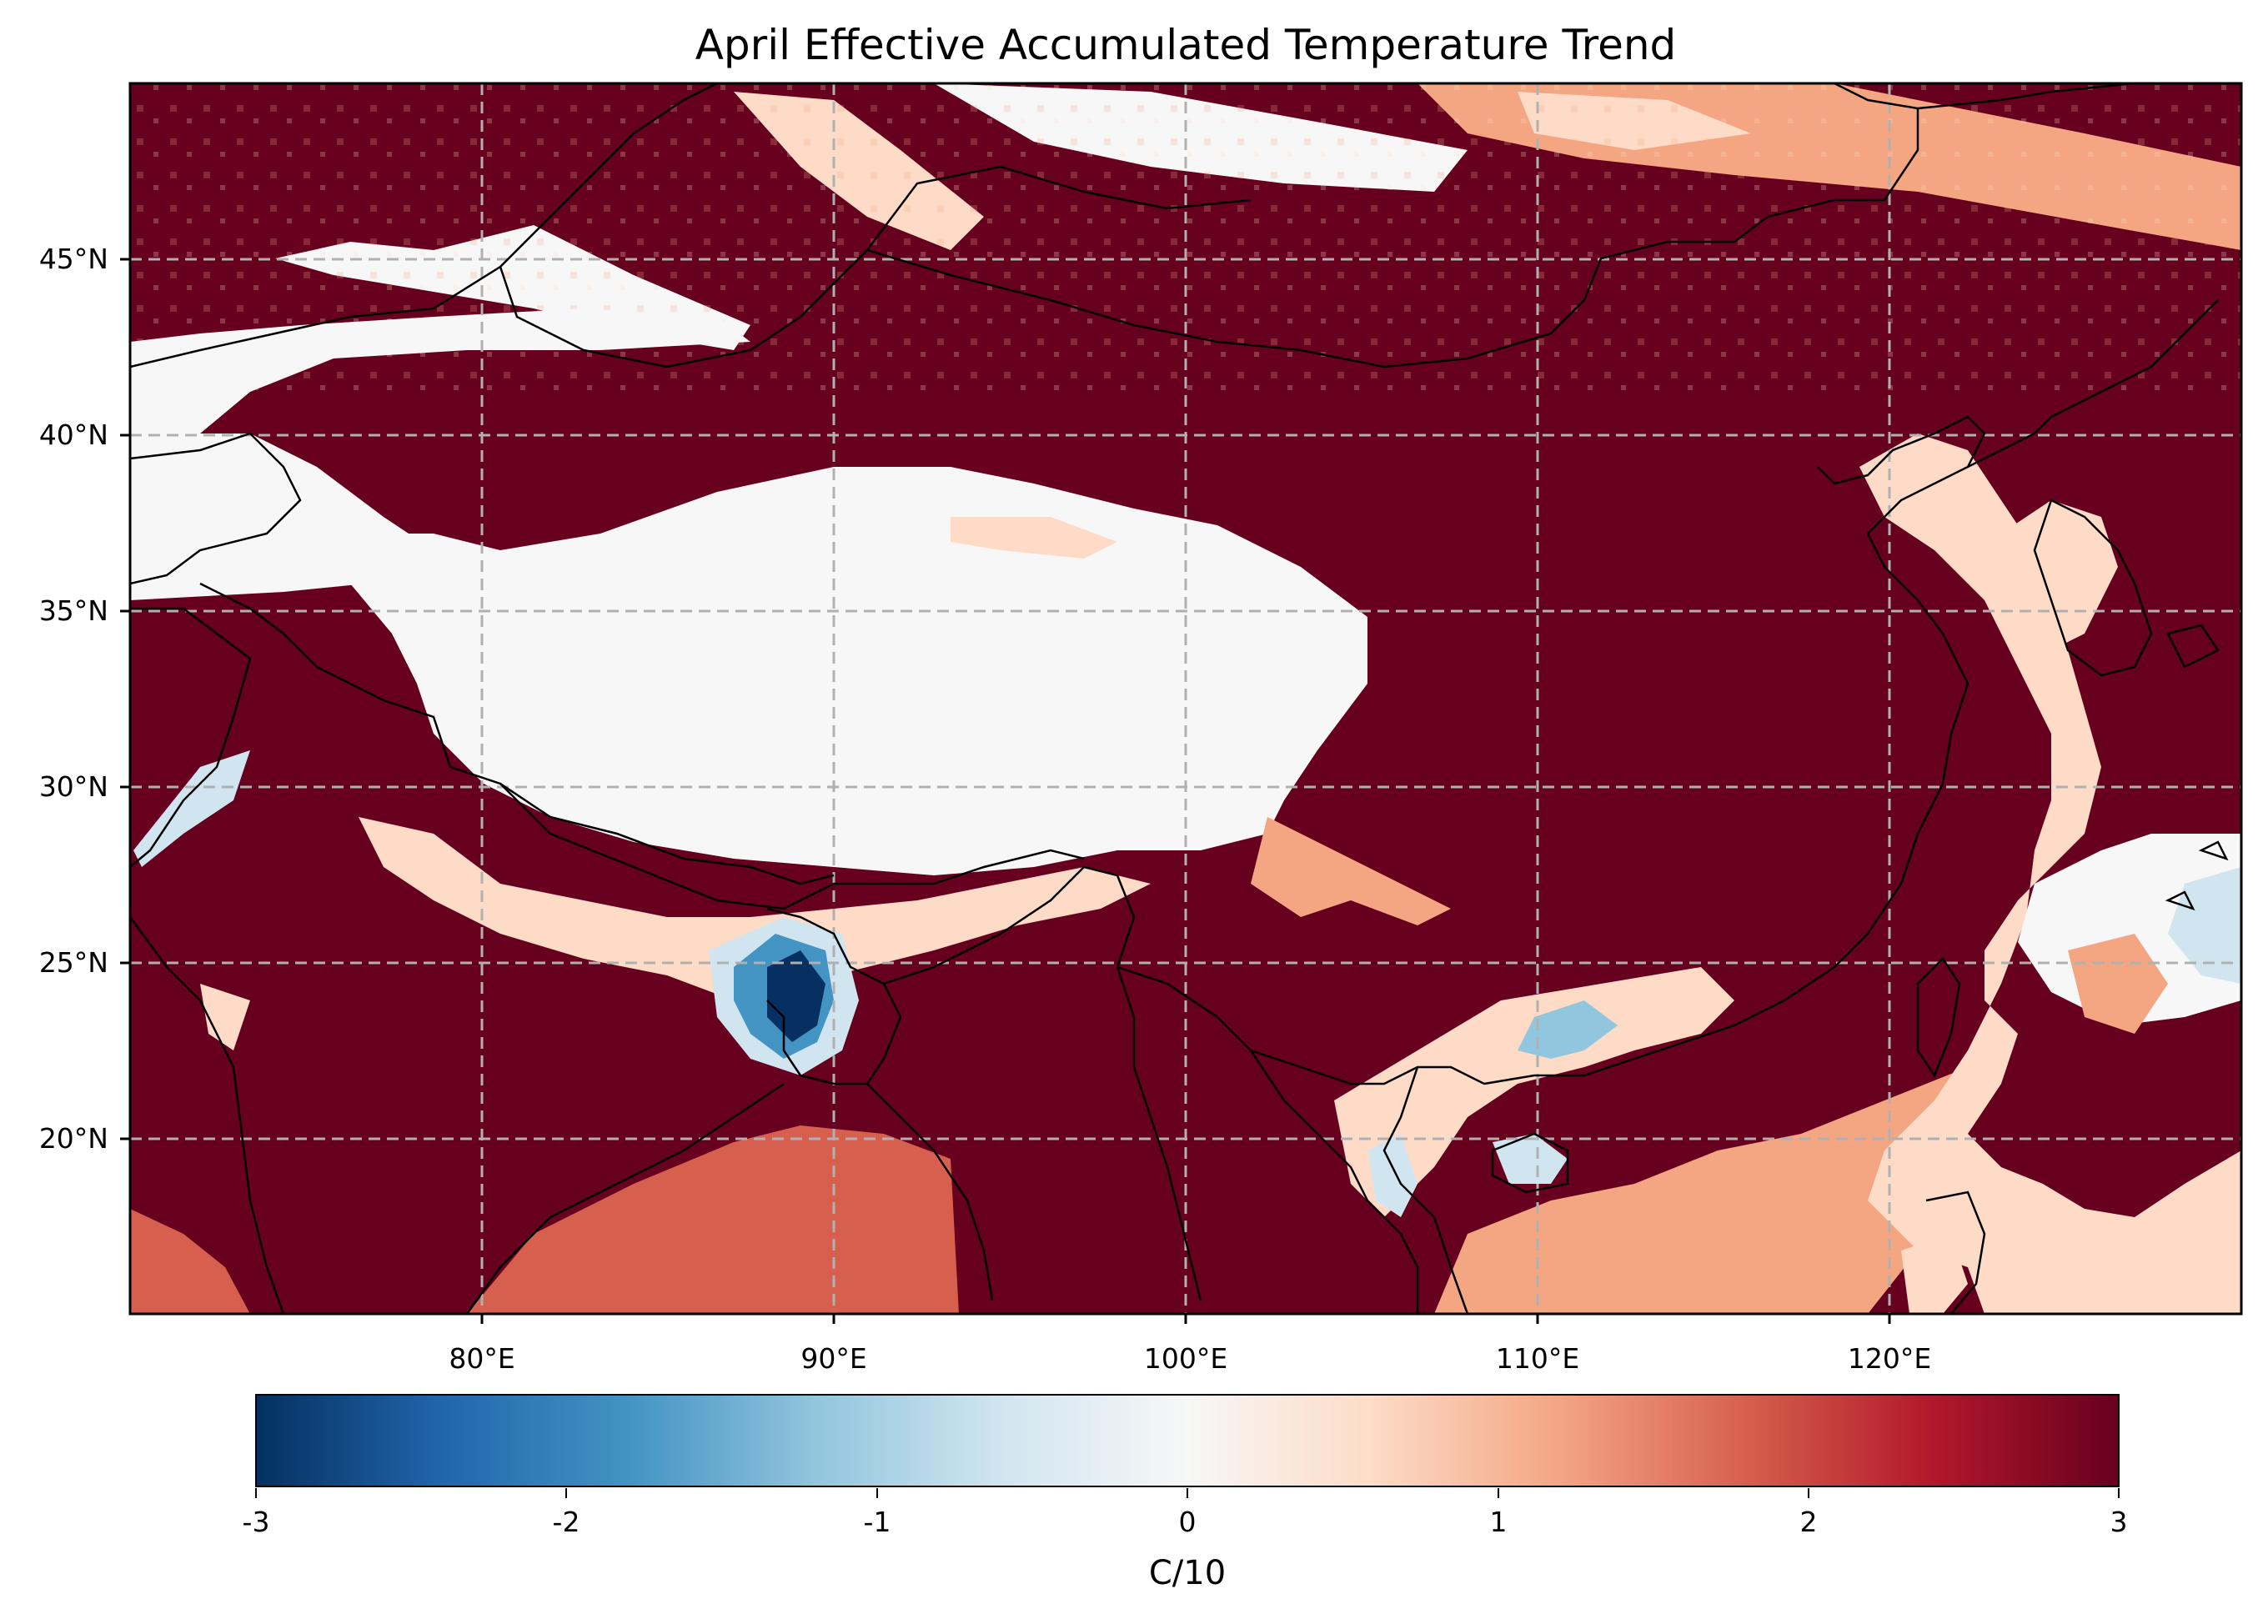  What do you see at coordinates (1185, 1358) in the screenshot?
I see `lon-label-100: 100°E` at bounding box center [1185, 1358].